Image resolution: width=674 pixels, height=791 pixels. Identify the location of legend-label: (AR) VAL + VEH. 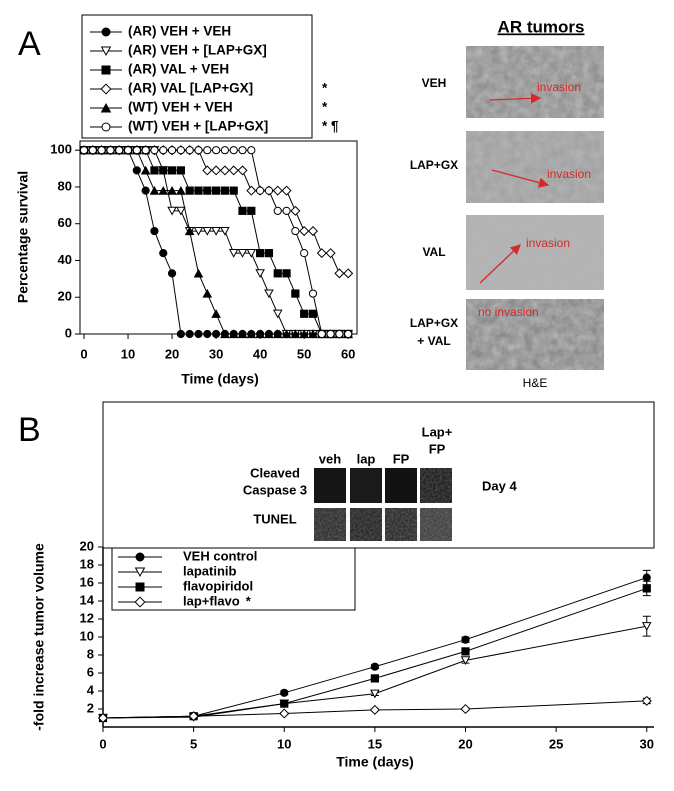
(178, 69).